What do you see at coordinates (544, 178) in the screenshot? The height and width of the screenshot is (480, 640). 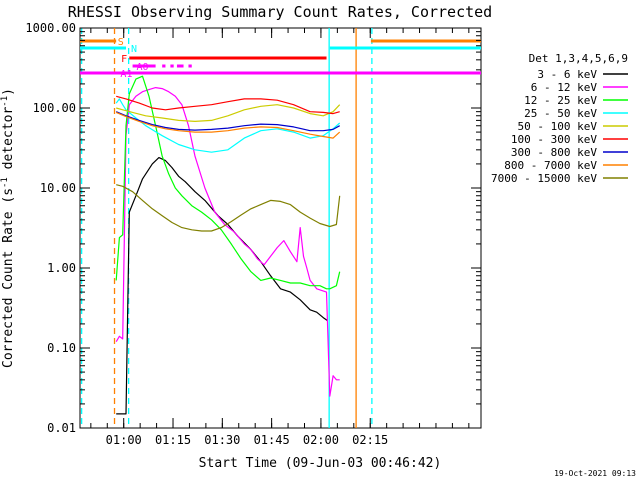 I see `legend-entry-label: 7000 - 15000 keV` at bounding box center [544, 178].